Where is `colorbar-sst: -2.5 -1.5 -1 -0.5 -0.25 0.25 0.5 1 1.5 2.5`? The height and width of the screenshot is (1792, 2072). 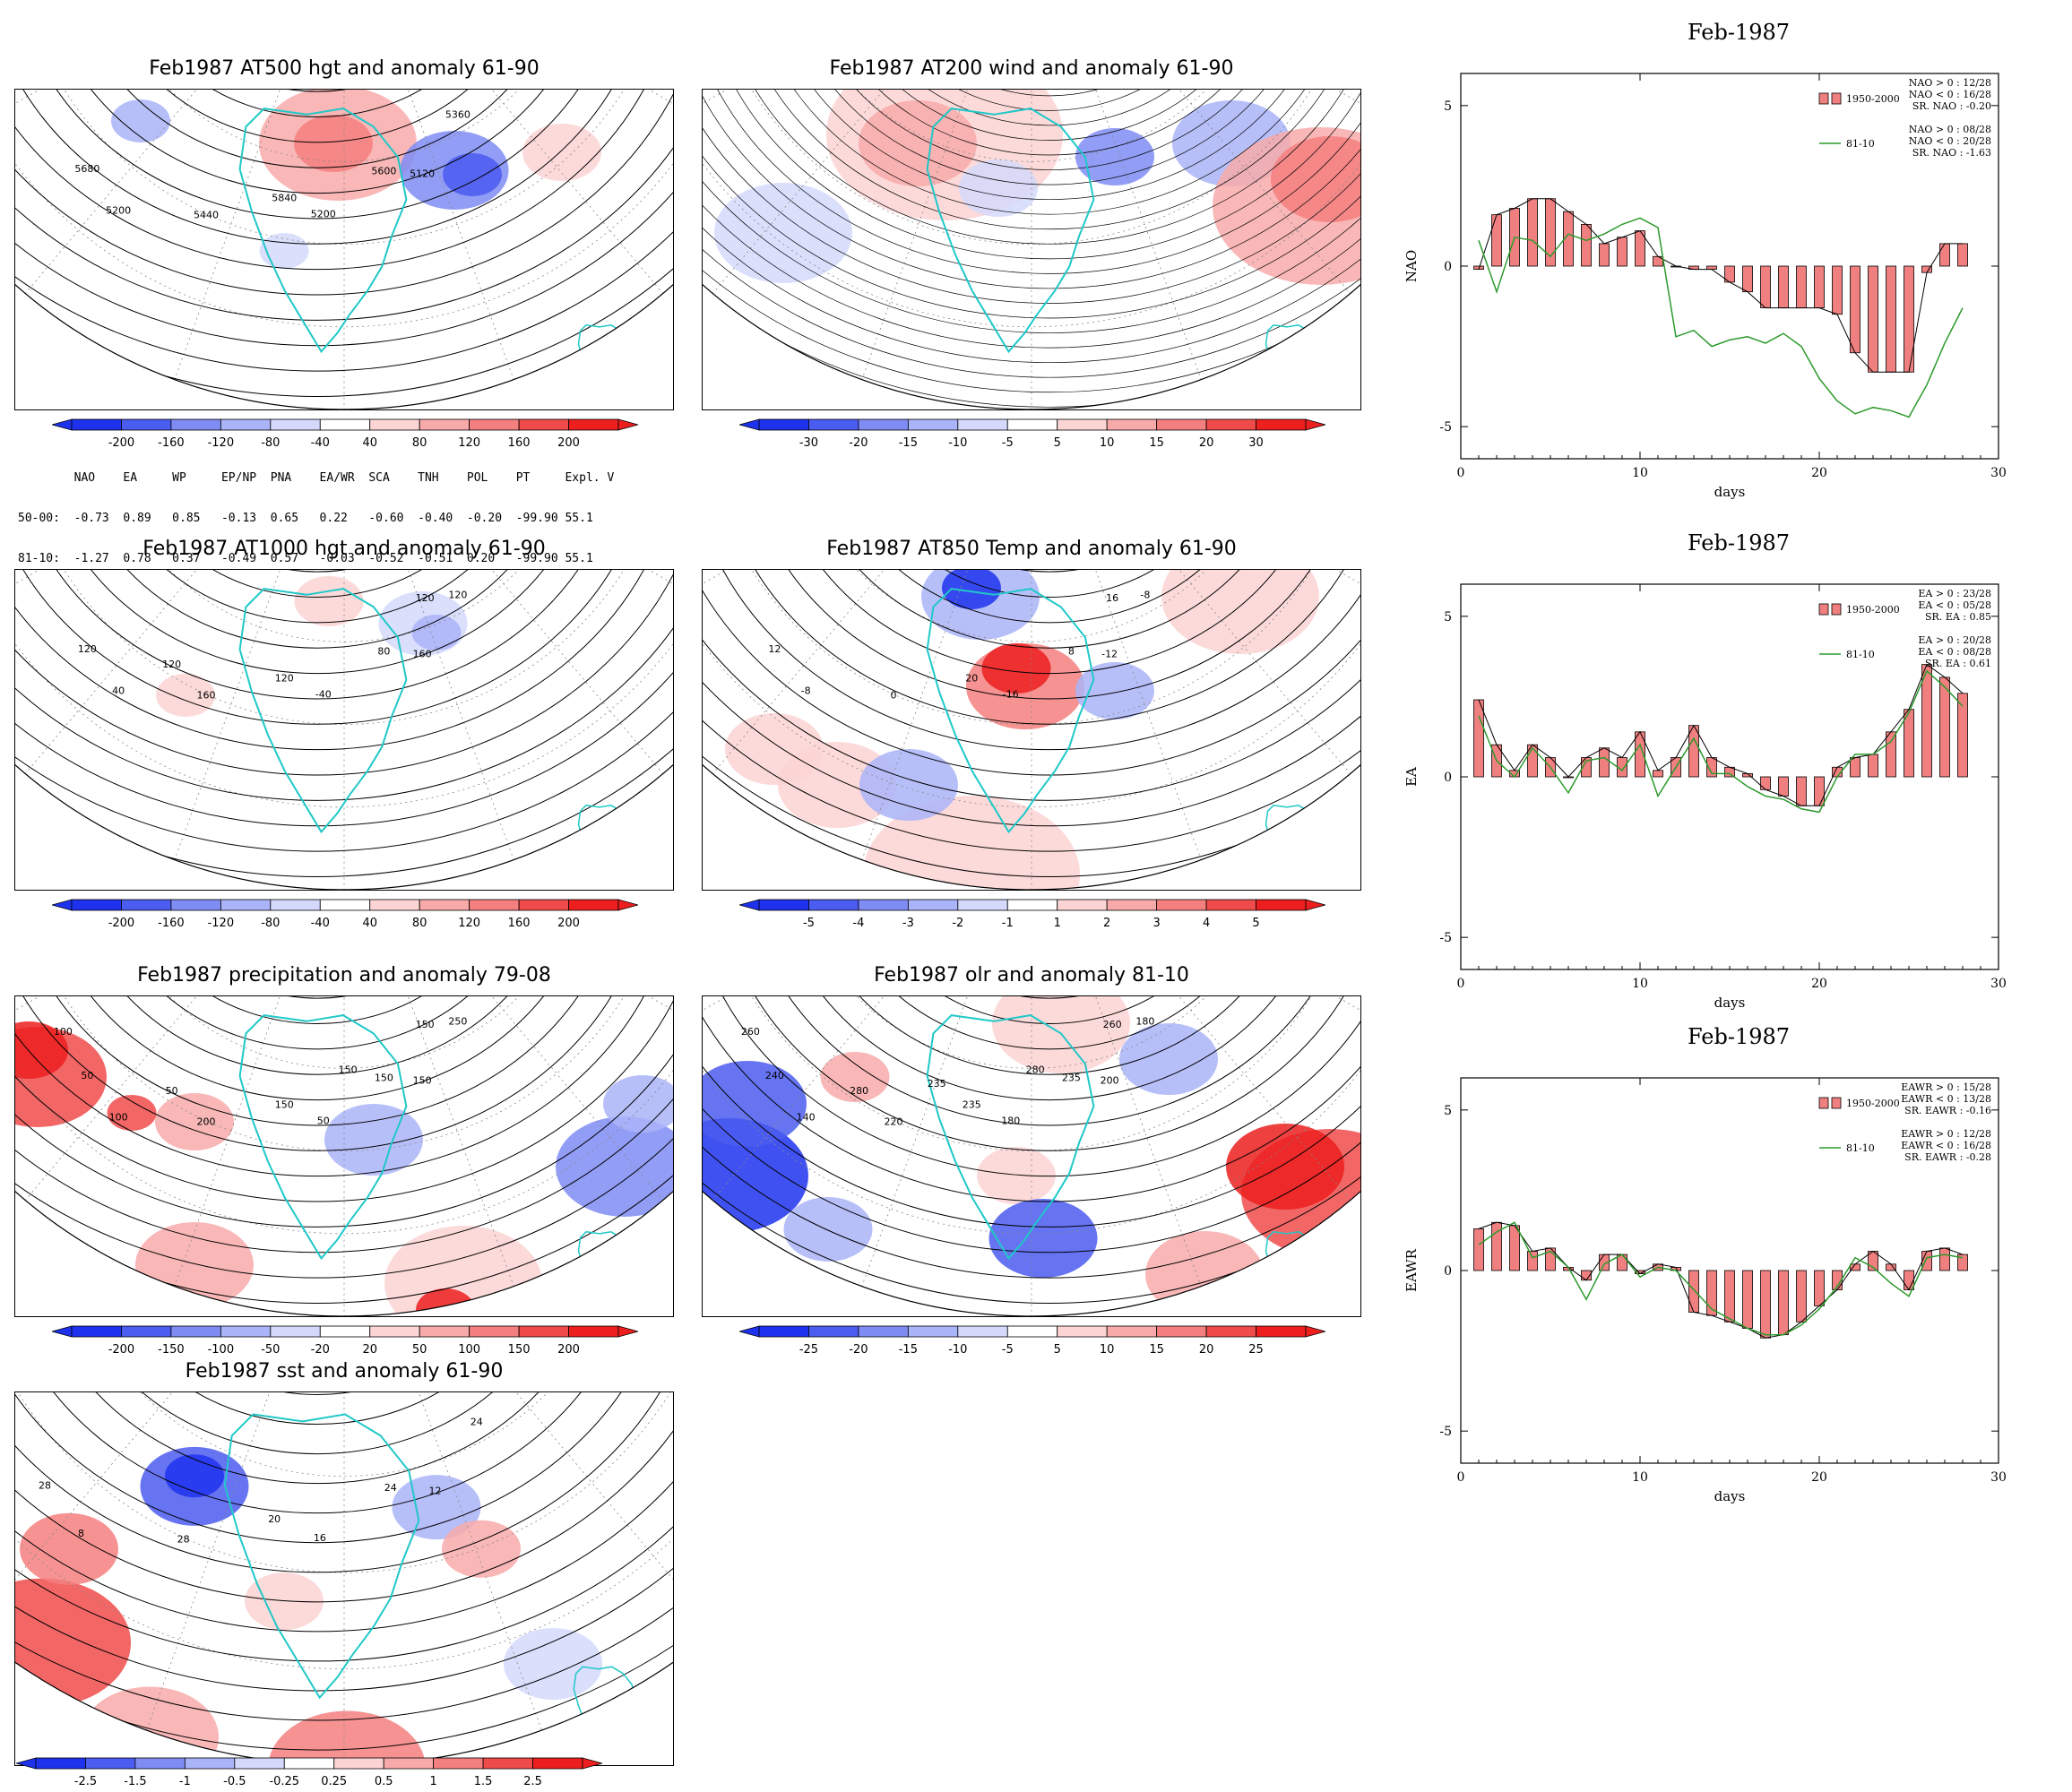 colorbar-sst: -2.5 -1.5 -1 -0.5 -0.25 0.25 0.5 1 1.5 2.5 is located at coordinates (309, 1772).